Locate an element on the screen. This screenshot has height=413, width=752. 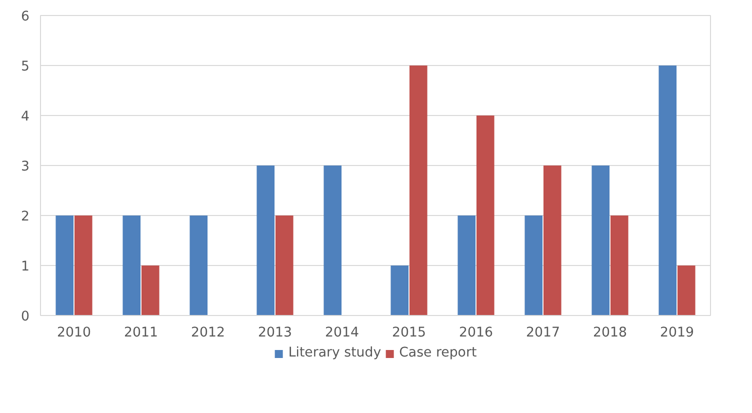
x-tick-label: 2016 is located at coordinates (476, 333).